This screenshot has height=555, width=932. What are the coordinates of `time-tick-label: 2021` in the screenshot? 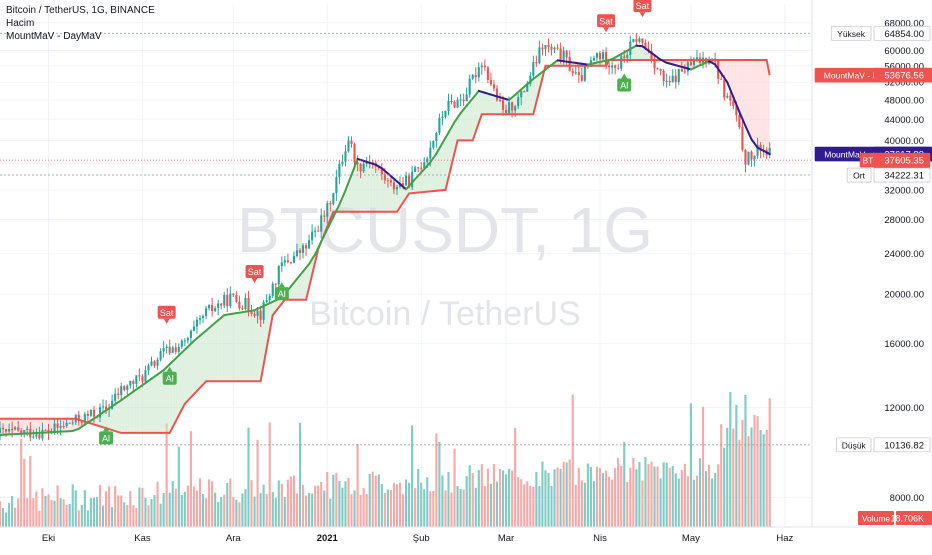 It's located at (328, 538).